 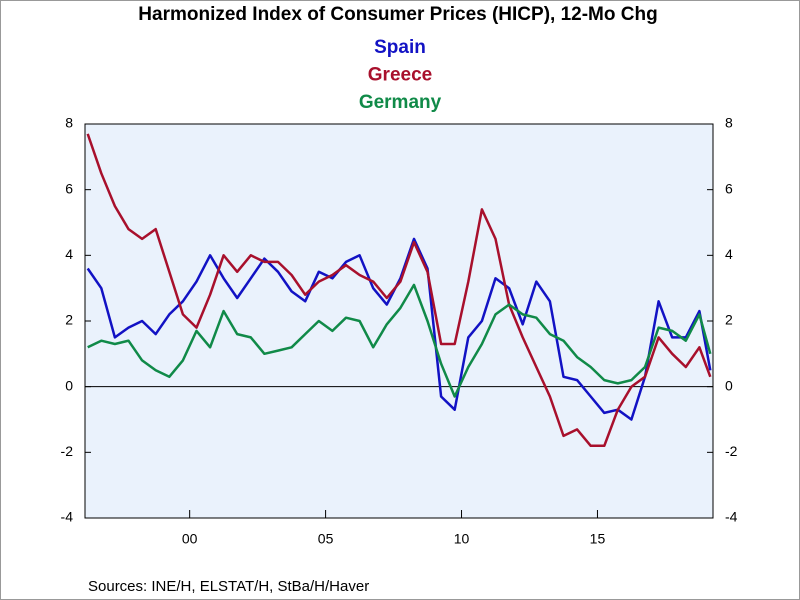 What do you see at coordinates (731, 517) in the screenshot?
I see `y2-tick-label: -4` at bounding box center [731, 517].